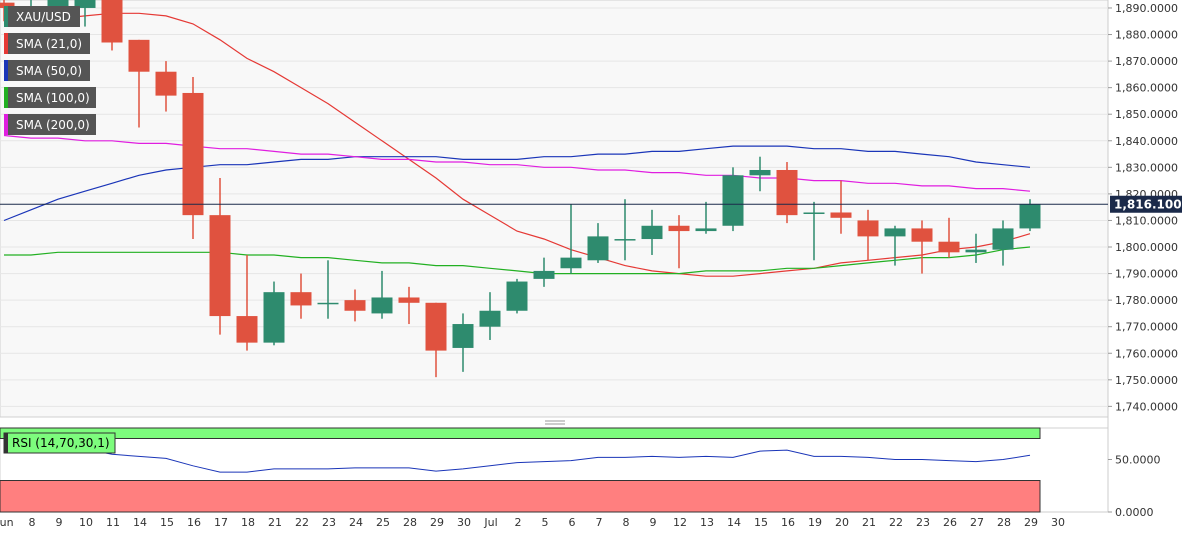  Describe the element at coordinates (86, 522) in the screenshot. I see `x-tick-label: 10` at that location.